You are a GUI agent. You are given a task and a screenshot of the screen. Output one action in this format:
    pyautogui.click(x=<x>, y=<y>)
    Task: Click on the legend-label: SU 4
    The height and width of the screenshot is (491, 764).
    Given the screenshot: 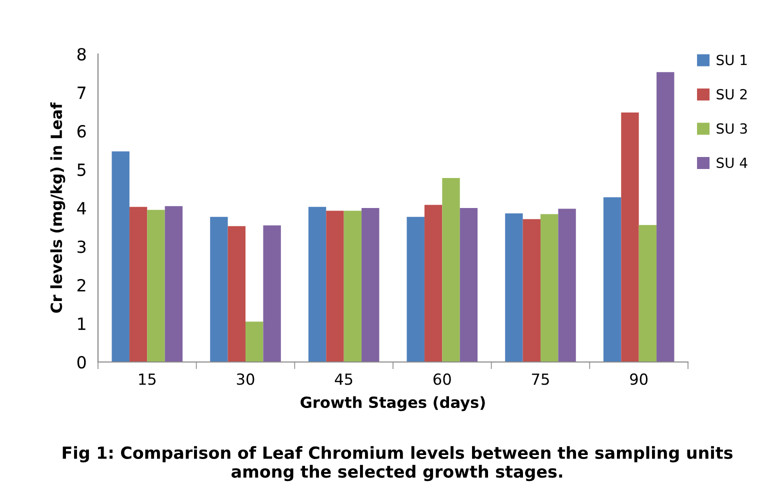 What is the action you would take?
    pyautogui.click(x=732, y=163)
    